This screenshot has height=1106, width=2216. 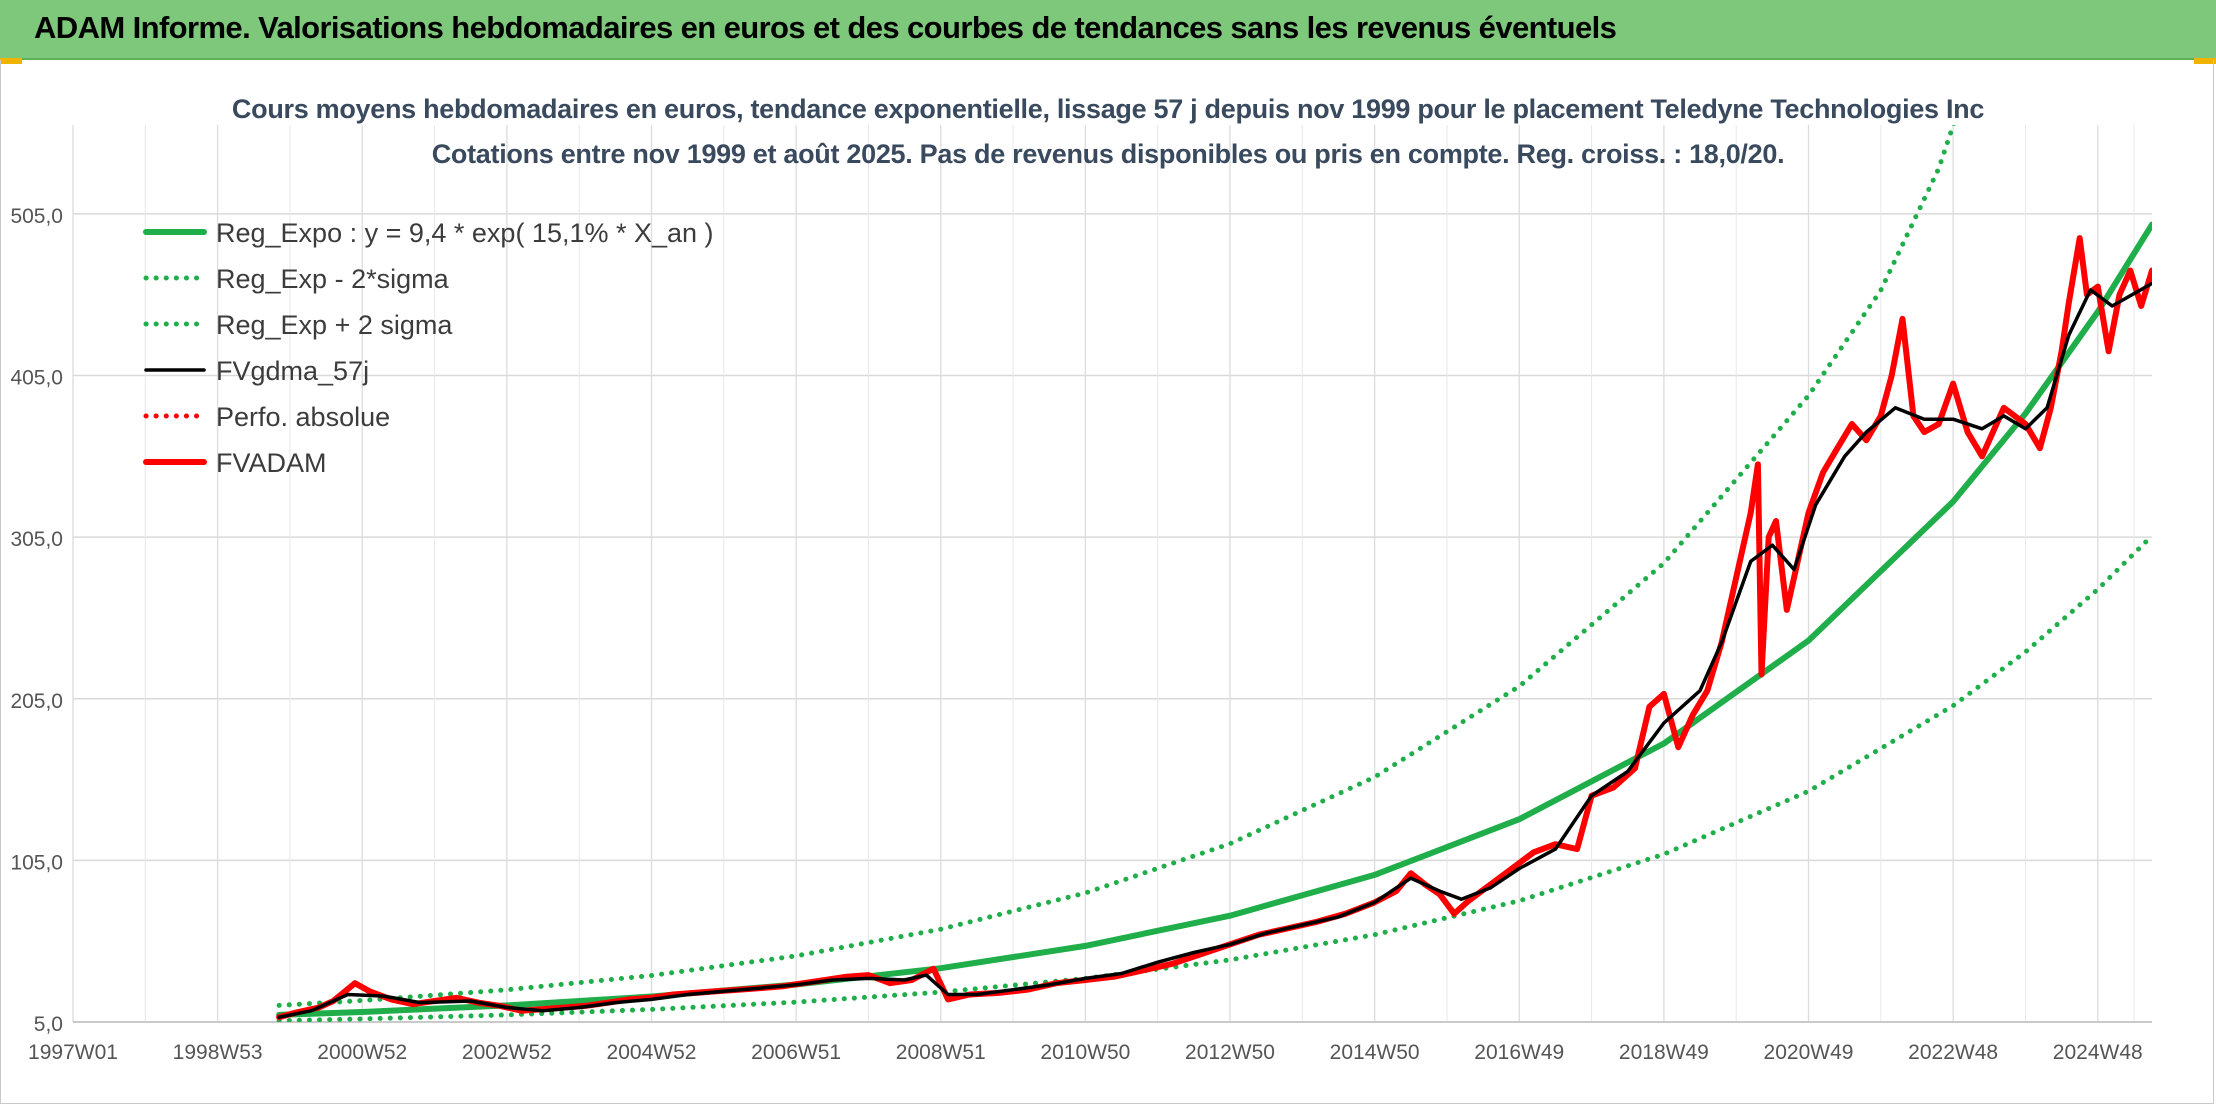 What do you see at coordinates (334, 325) in the screenshot?
I see `legend-label: Reg_Exp + 2 sigma` at bounding box center [334, 325].